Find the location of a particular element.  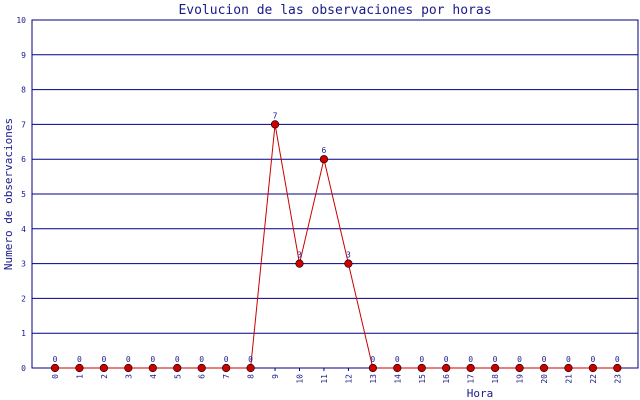

y-tick-label: 9 is located at coordinates (23, 55).